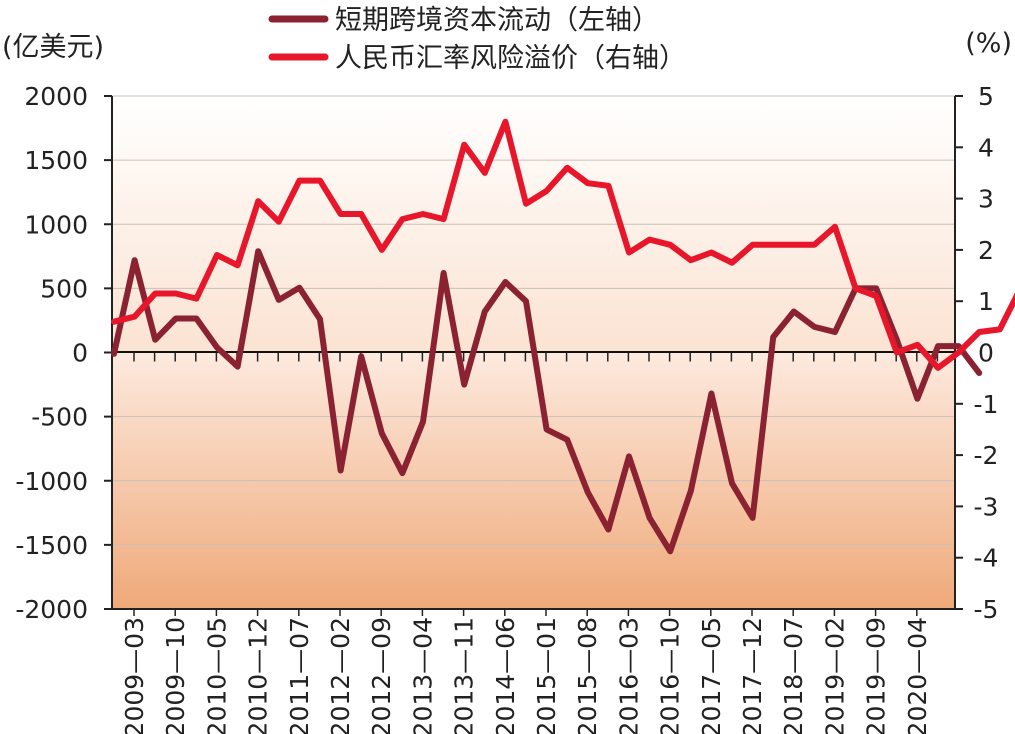 This screenshot has width=1015, height=734. What do you see at coordinates (56, 224) in the screenshot?
I see `left-tick-label: 1000` at bounding box center [56, 224].